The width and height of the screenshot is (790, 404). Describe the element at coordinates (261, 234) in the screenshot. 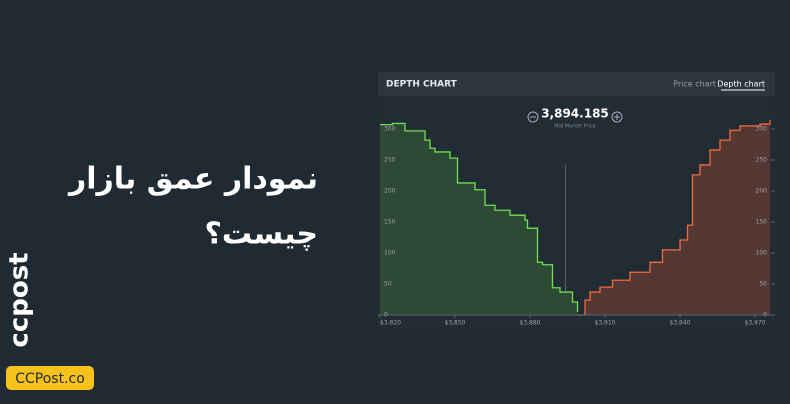

I see `headline: چیست؟` at that location.